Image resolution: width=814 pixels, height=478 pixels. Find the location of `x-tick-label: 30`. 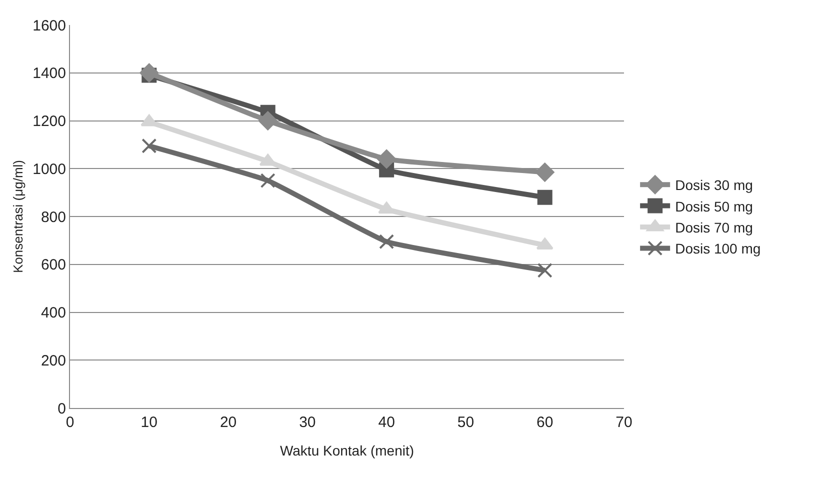

x-tick-label: 30 is located at coordinates (307, 422).